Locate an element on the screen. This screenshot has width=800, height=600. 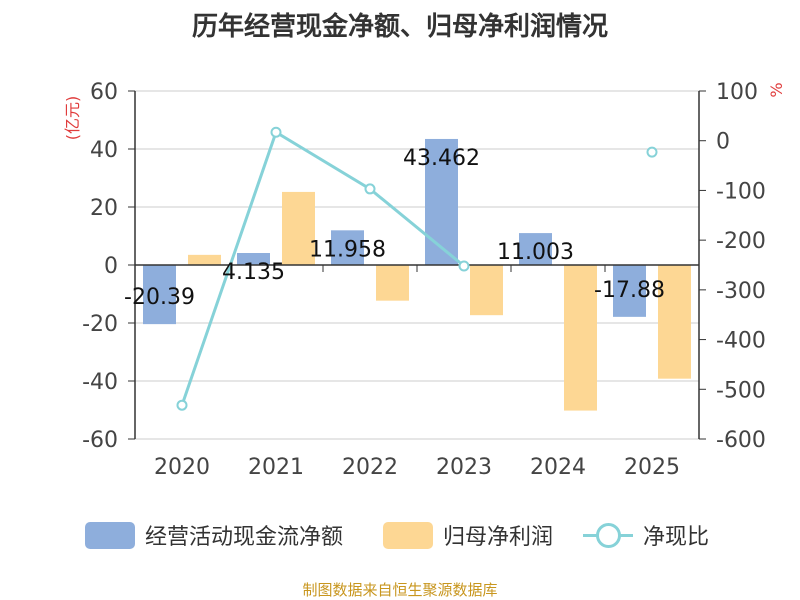
data-source-note: 制图数据来自恒生聚源数据库 is located at coordinates (400, 590).